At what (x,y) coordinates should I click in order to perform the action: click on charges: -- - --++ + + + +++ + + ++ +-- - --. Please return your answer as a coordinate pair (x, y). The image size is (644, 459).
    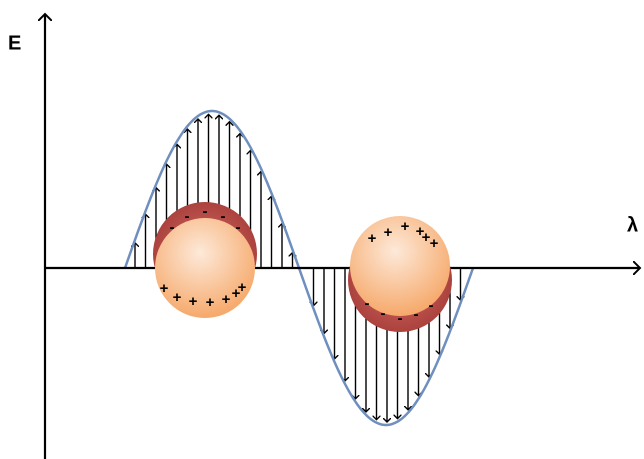
    Looking at the image, I should click on (299, 265).